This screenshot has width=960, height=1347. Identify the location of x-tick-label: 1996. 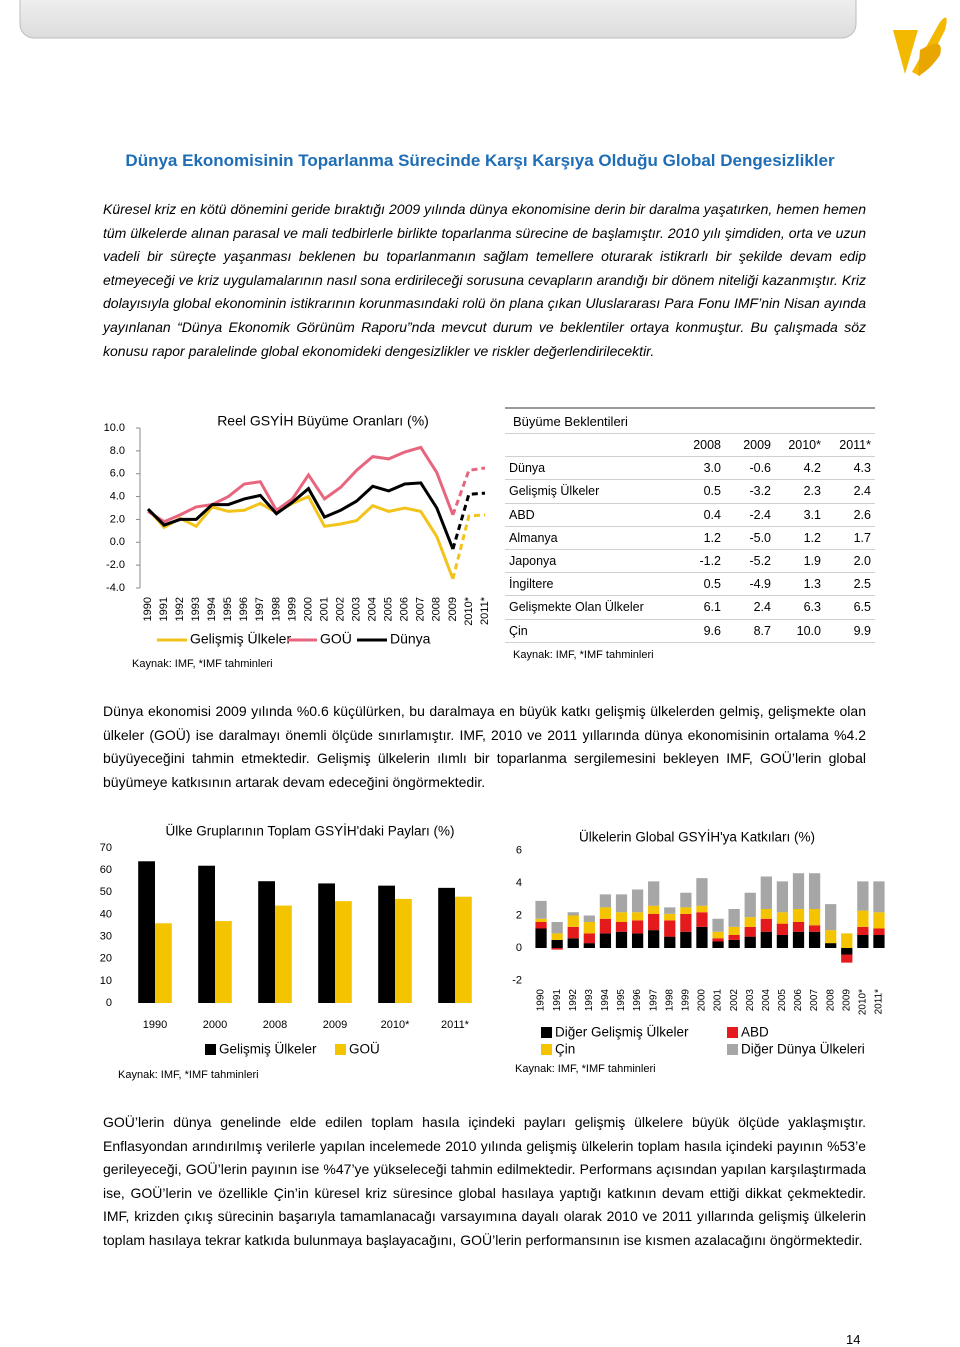
(244, 609).